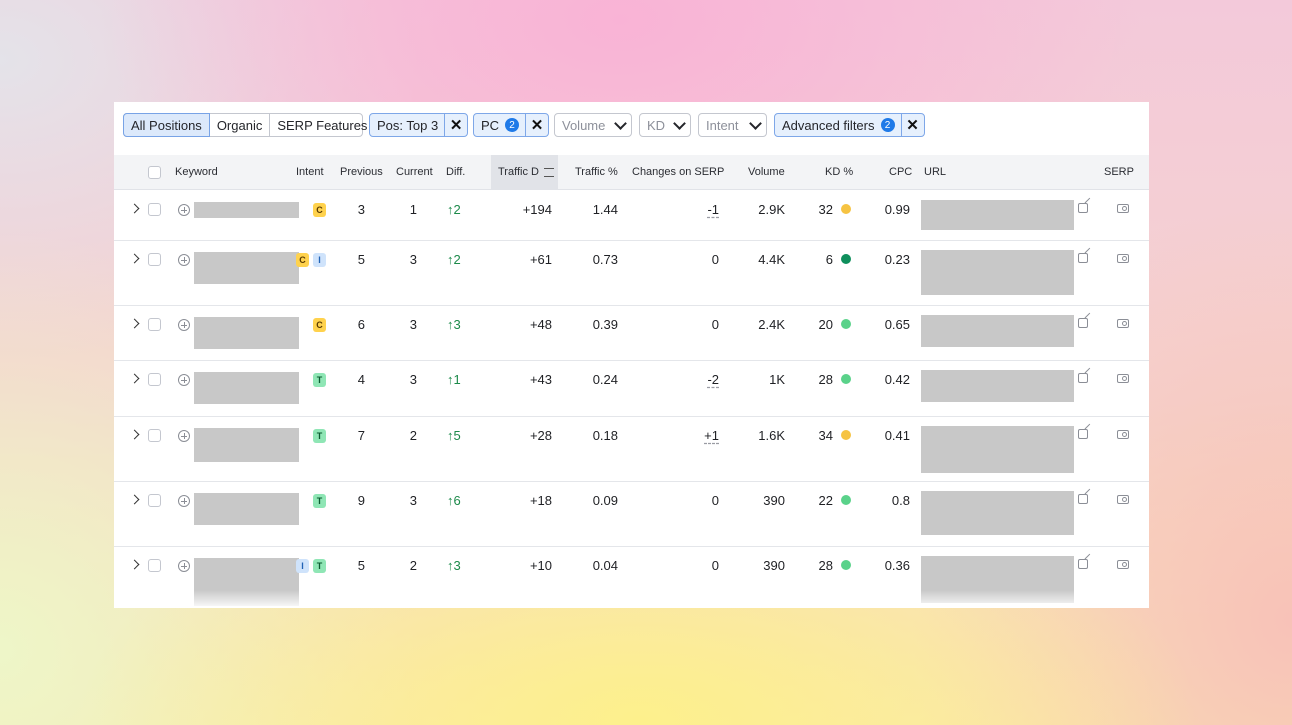 The image size is (1292, 725). Describe the element at coordinates (839, 172) in the screenshot. I see `col-kd: KD %` at that location.